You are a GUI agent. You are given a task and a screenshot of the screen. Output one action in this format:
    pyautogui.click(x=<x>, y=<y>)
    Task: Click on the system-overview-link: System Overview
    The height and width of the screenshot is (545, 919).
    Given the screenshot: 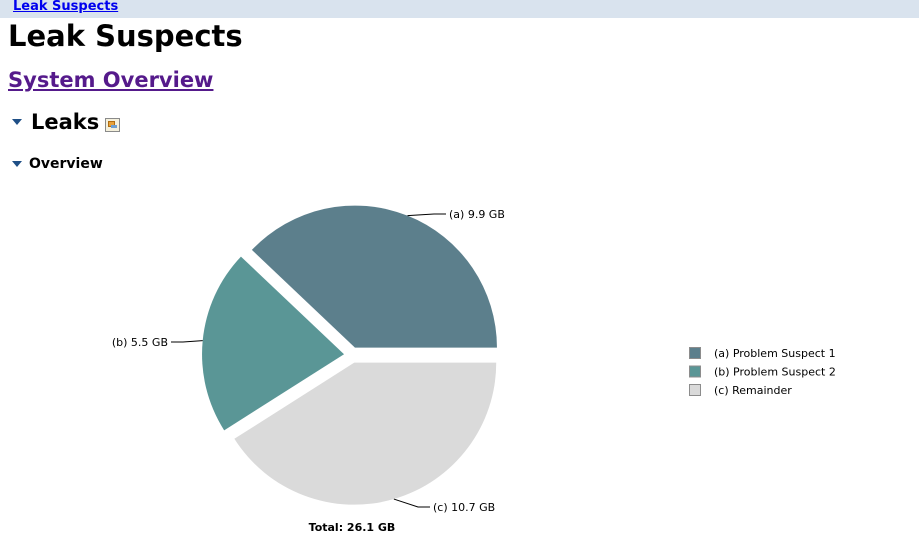 What is the action you would take?
    pyautogui.click(x=111, y=80)
    